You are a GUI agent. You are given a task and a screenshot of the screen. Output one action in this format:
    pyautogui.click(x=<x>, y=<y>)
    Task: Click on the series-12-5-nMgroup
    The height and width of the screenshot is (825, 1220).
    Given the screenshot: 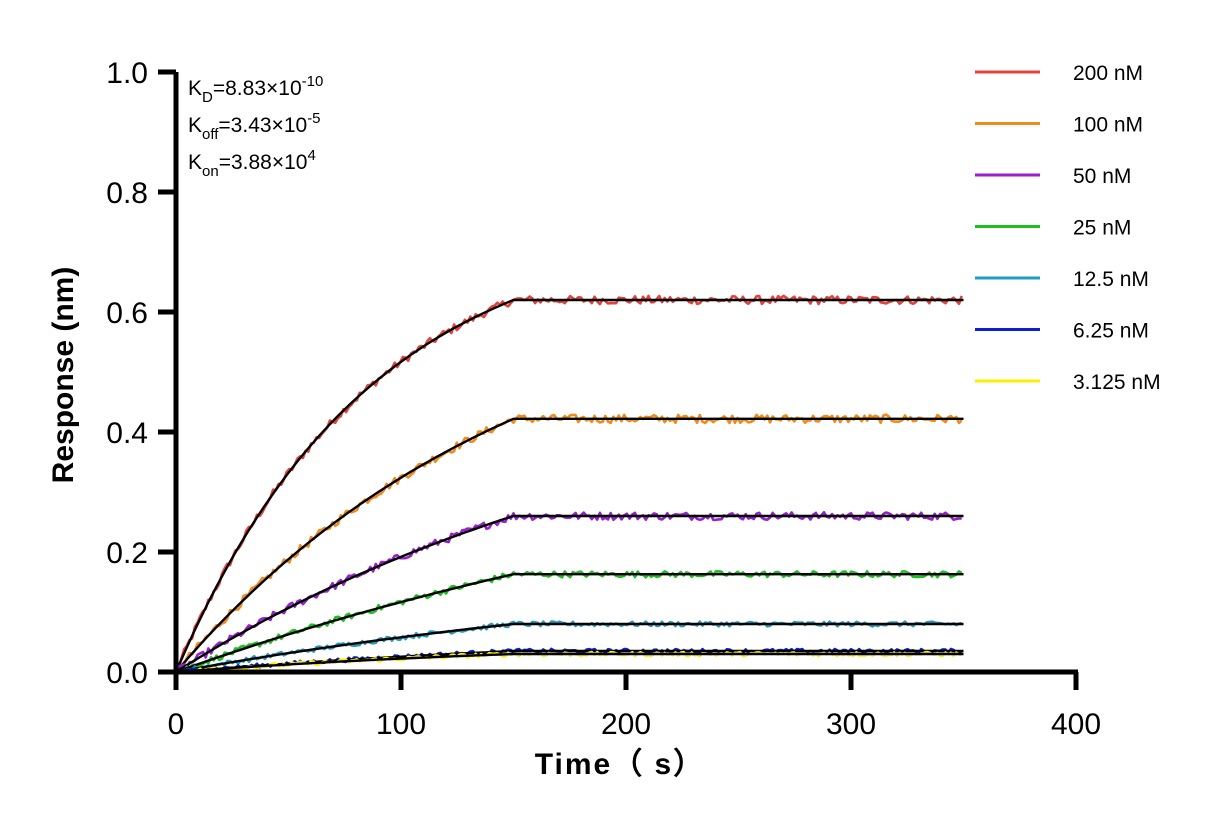 What is the action you would take?
    pyautogui.click(x=569, y=647)
    